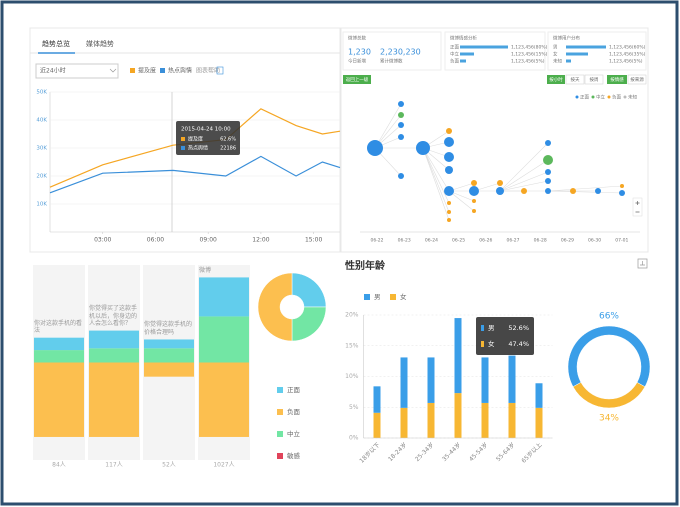 Image resolution: width=680 pixels, height=507 pixels. I want to click on stat-value: 1,123,456(15%), so click(529, 55).